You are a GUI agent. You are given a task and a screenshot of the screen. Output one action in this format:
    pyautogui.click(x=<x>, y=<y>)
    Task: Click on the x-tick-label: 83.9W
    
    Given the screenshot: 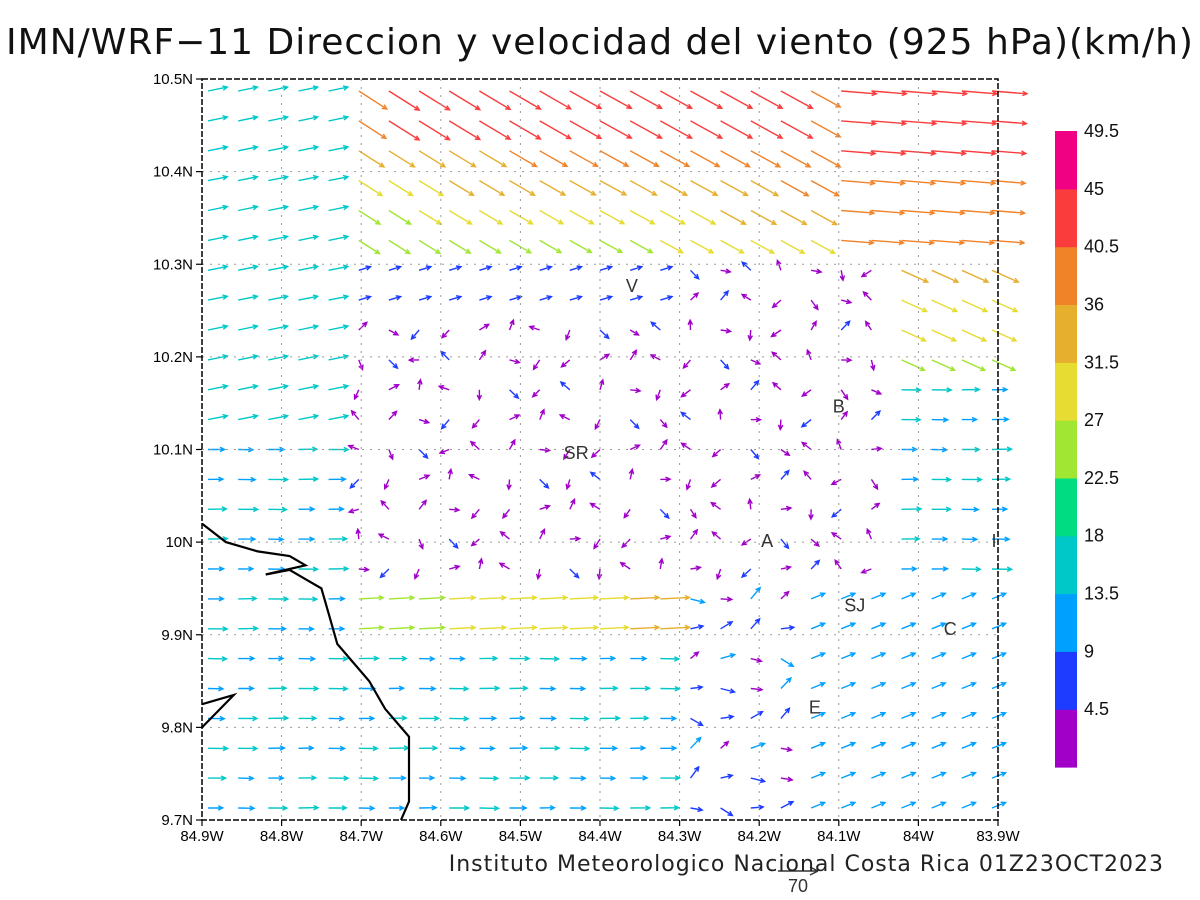 What is the action you would take?
    pyautogui.click(x=998, y=836)
    